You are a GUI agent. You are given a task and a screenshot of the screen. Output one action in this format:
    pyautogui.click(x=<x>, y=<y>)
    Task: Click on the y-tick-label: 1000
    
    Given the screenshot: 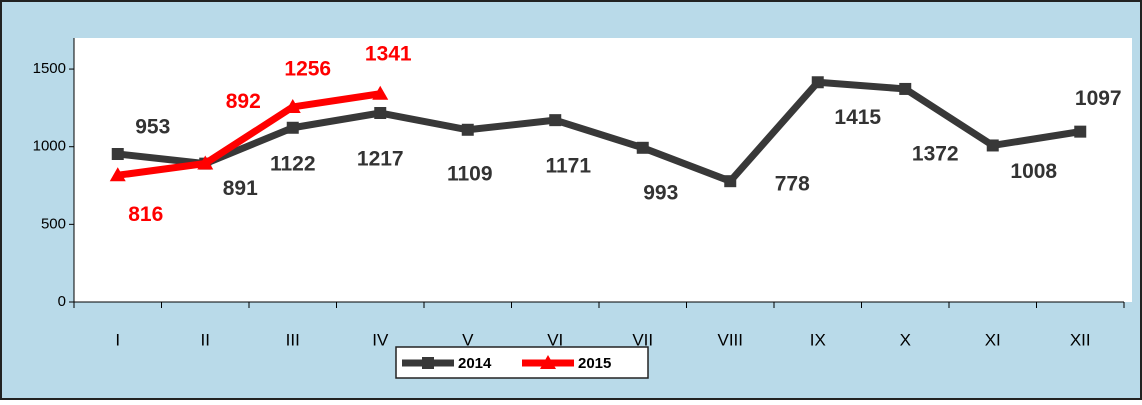 What is the action you would take?
    pyautogui.click(x=49, y=146)
    